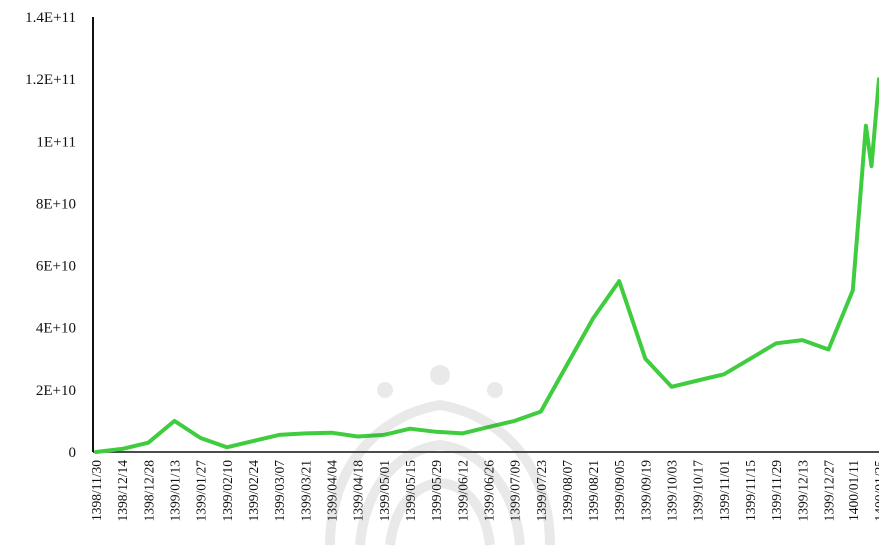 The width and height of the screenshot is (879, 549). Describe the element at coordinates (875, 491) in the screenshot. I see `x-tick-label: 1400/01/25` at that location.